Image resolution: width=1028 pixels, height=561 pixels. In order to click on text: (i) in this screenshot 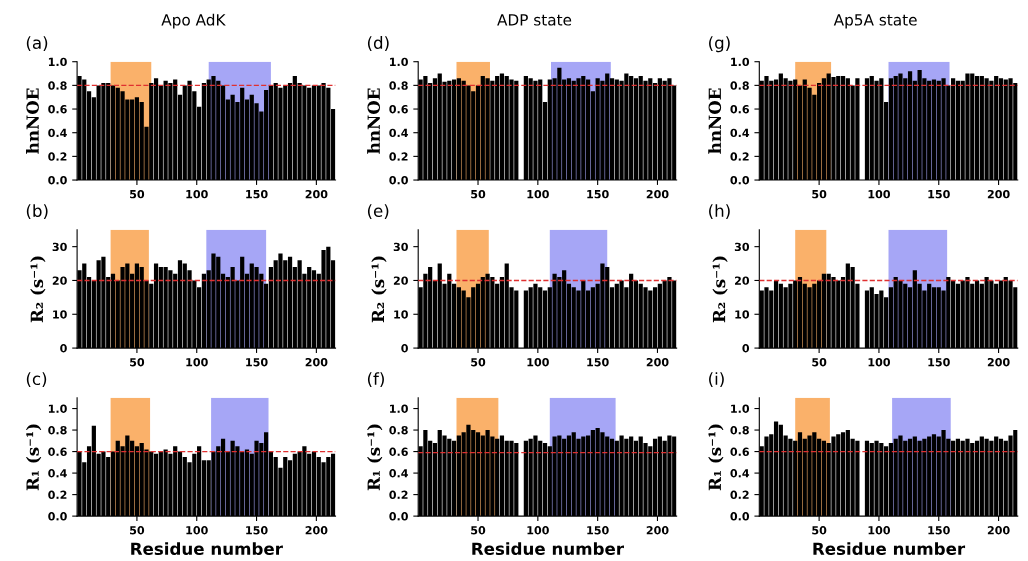, I will do `click(716, 380)`.